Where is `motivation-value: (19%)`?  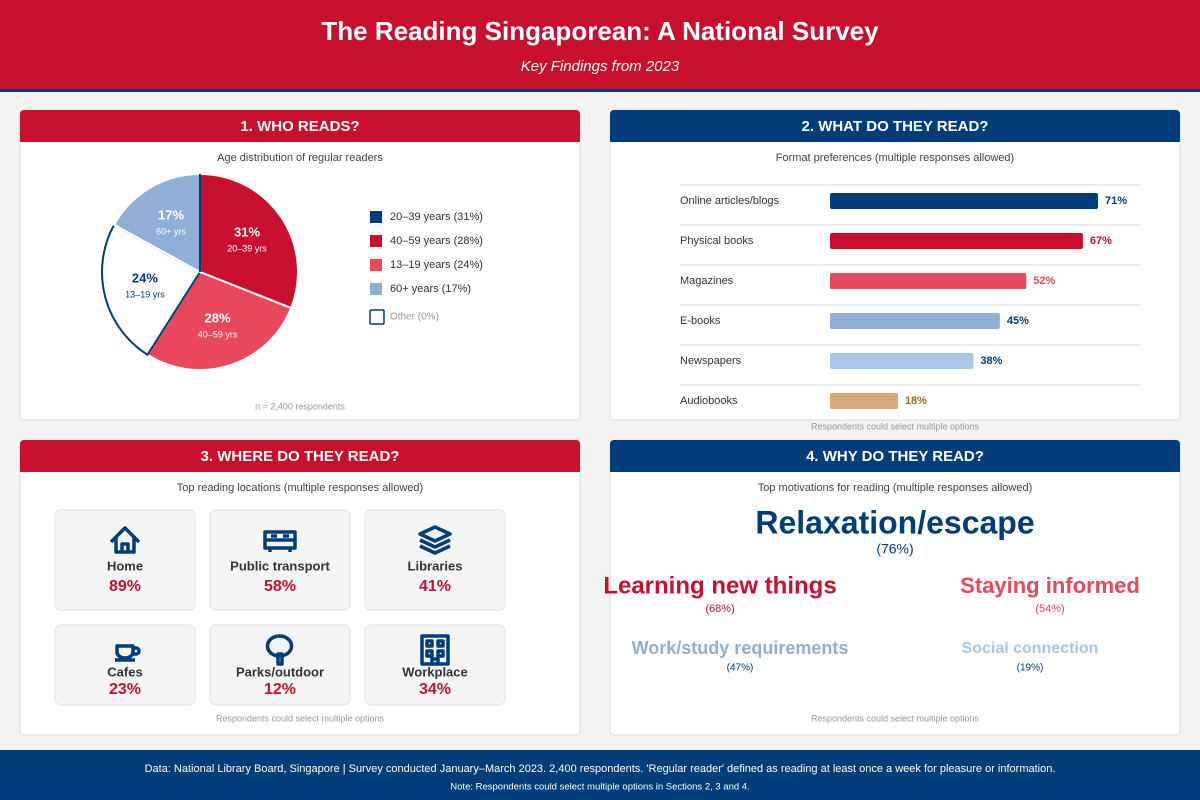
motivation-value: (19%) is located at coordinates (1030, 668).